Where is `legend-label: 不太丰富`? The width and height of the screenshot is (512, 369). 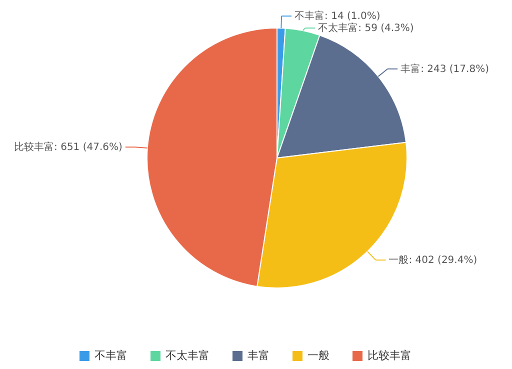 legend-label: 不太丰富 is located at coordinates (188, 355).